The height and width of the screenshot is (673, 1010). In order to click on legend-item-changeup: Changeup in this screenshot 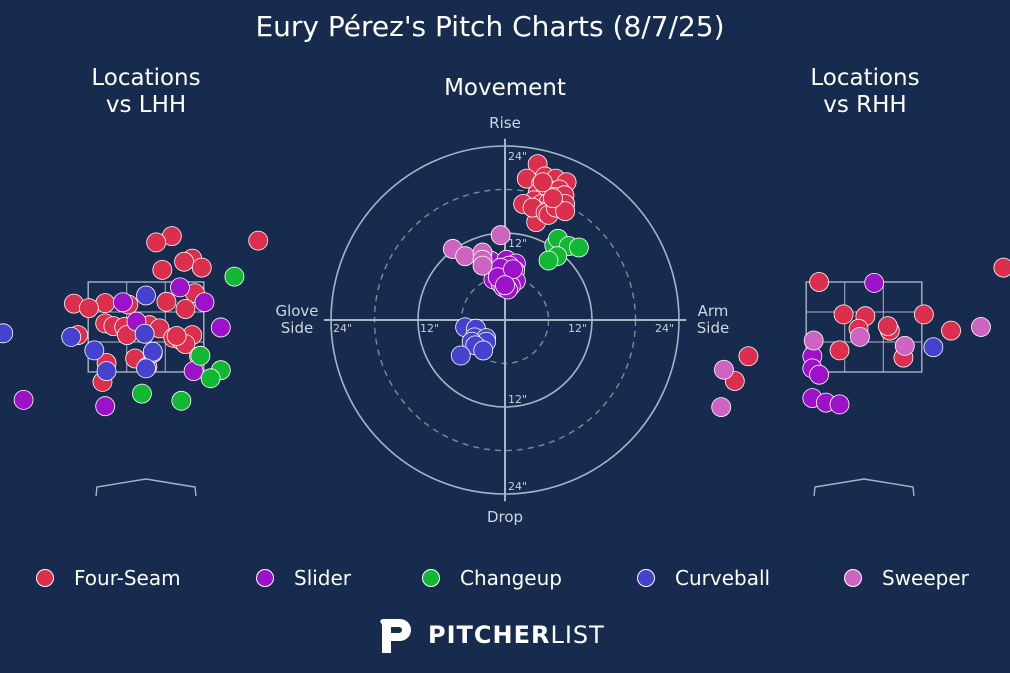, I will do `click(492, 578)`.